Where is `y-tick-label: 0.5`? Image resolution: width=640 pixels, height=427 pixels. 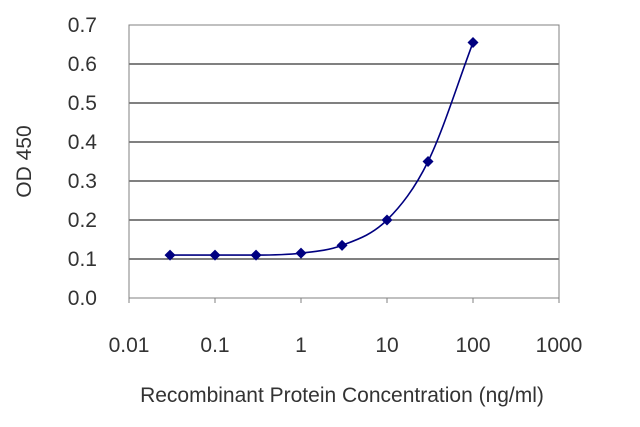
y-tick-label: 0.5 is located at coordinates (82, 103).